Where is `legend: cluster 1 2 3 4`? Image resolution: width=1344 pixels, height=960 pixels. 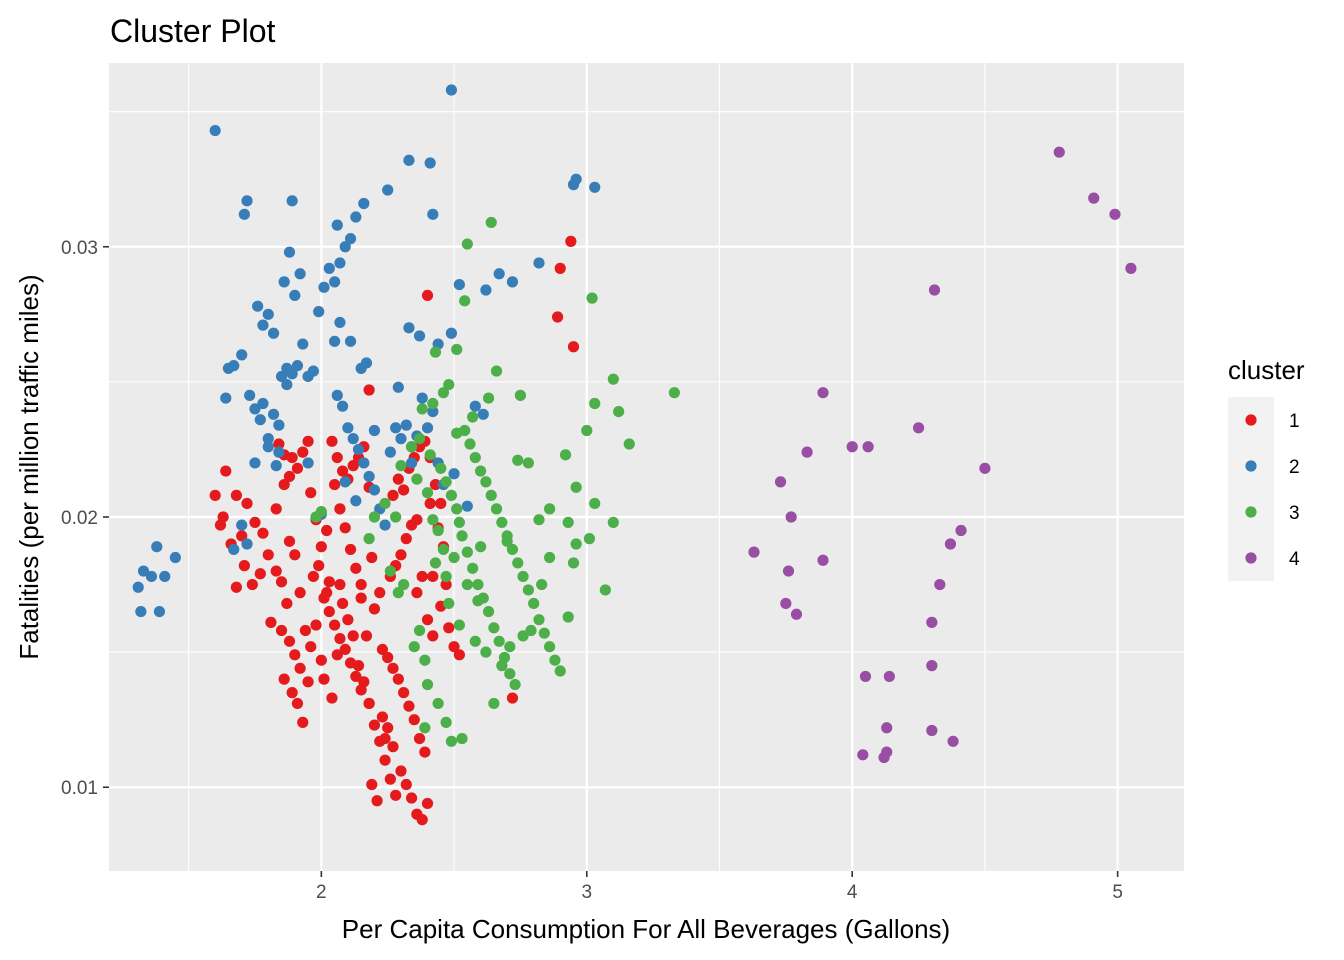 legend: cluster 1 2 3 4 is located at coordinates (1266, 468).